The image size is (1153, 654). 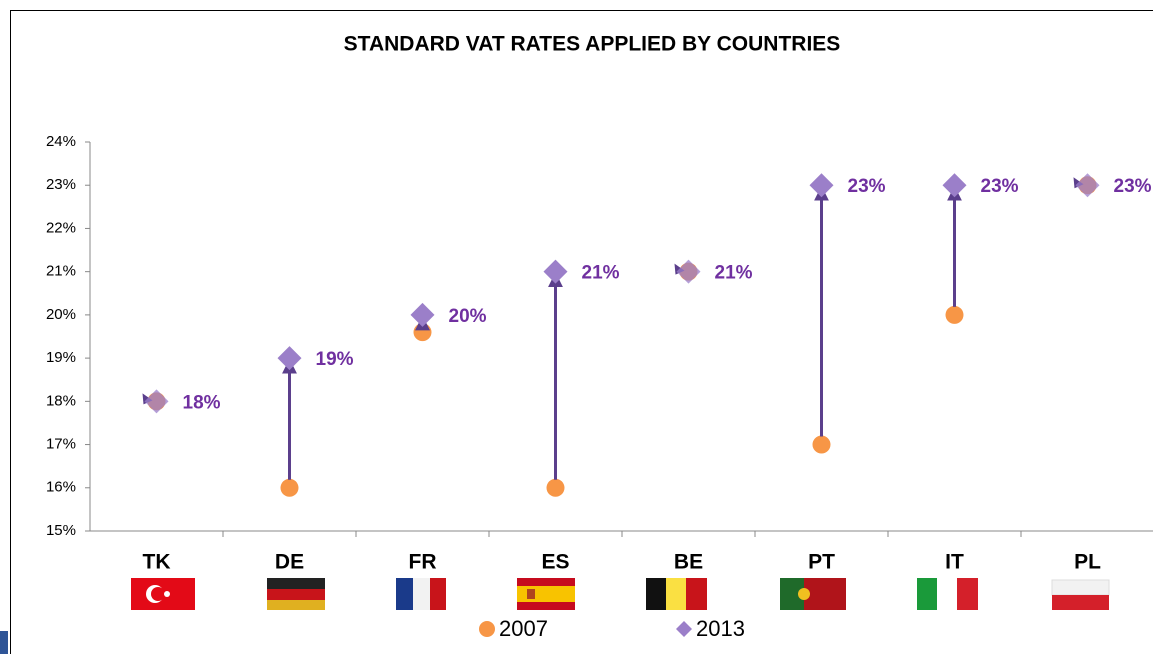 I want to click on flags, so click(x=620, y=594).